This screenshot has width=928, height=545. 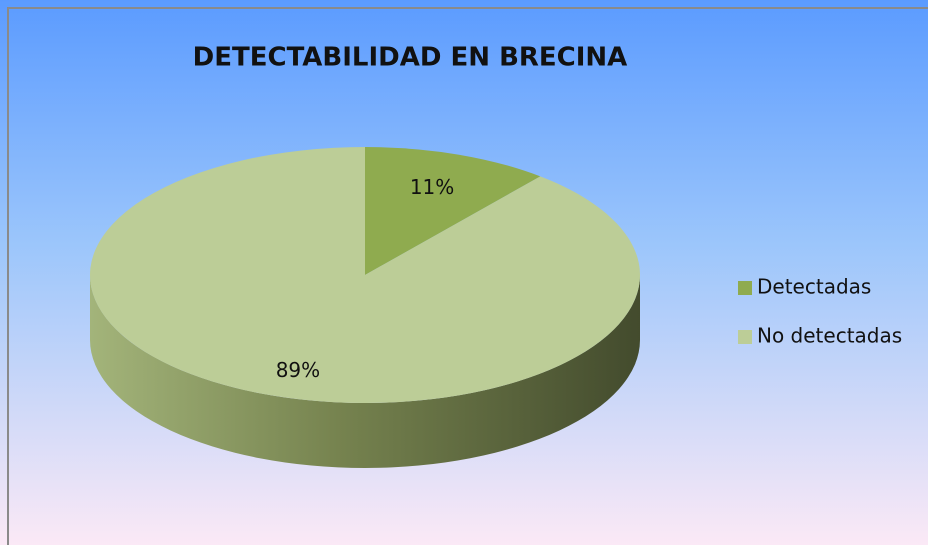 What do you see at coordinates (453, 211) in the screenshot?
I see `pie-slice` at bounding box center [453, 211].